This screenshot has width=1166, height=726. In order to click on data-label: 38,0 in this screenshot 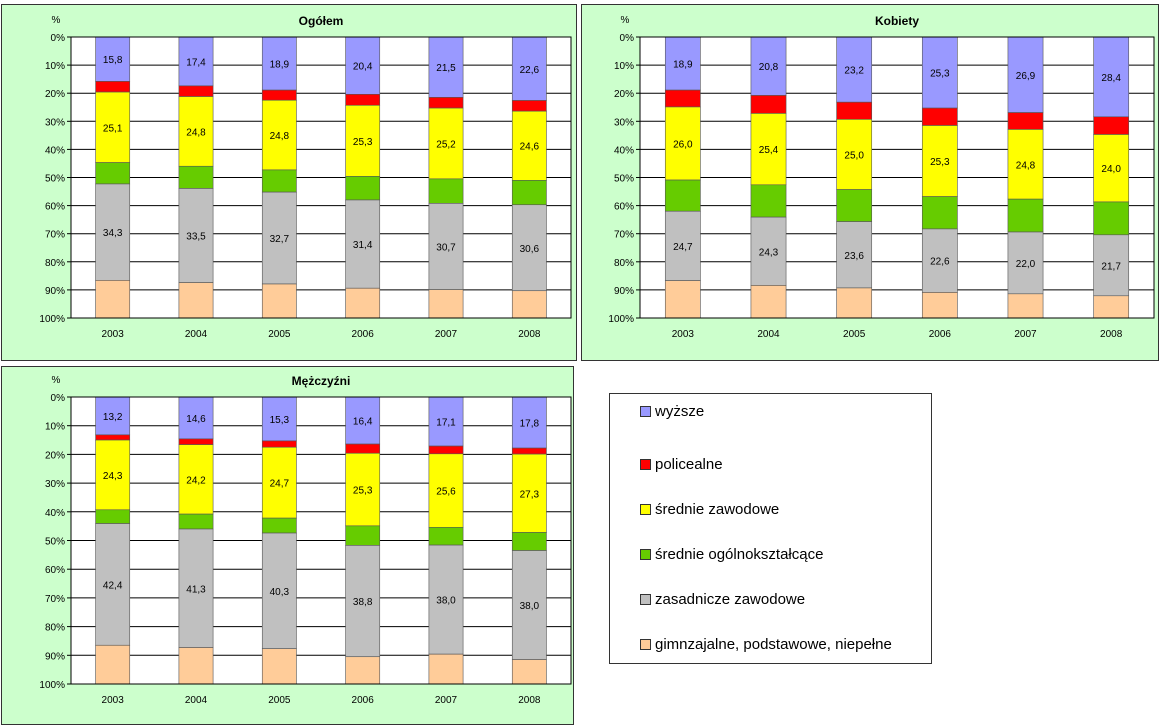, I will do `click(446, 601)`.